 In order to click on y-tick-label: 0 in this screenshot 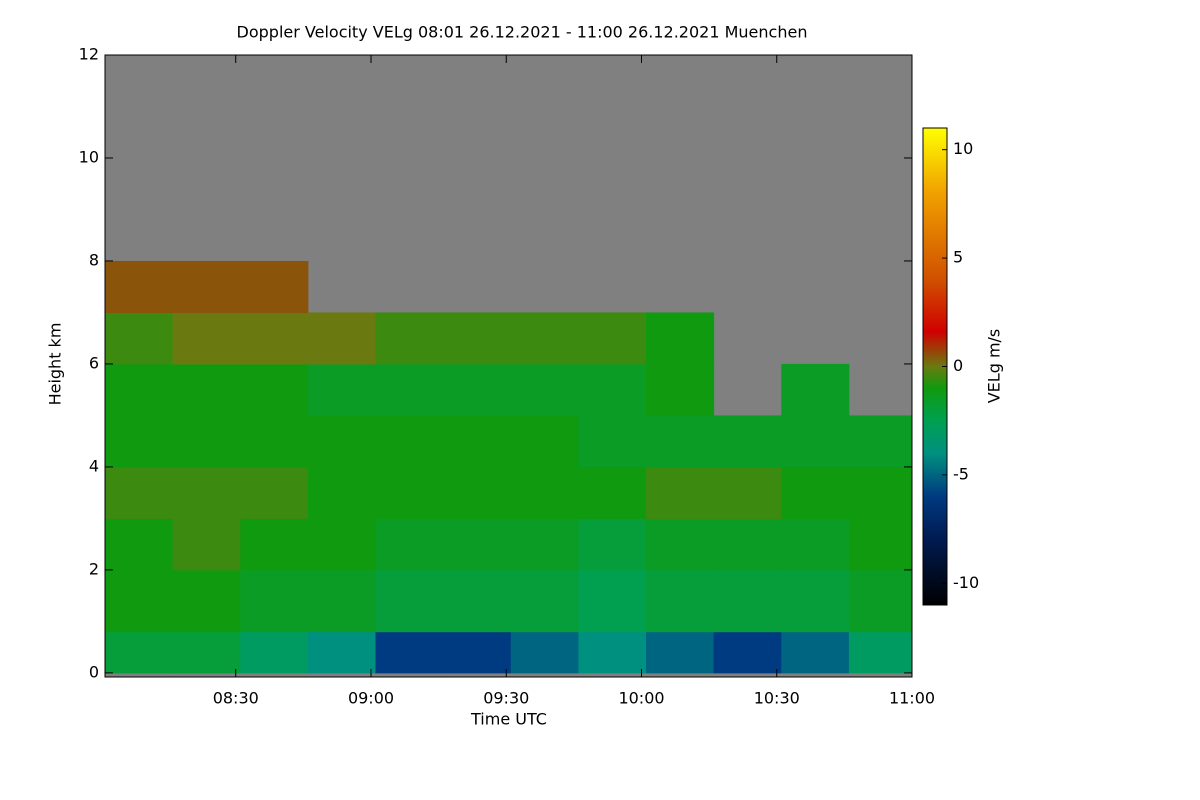, I will do `click(94, 671)`.